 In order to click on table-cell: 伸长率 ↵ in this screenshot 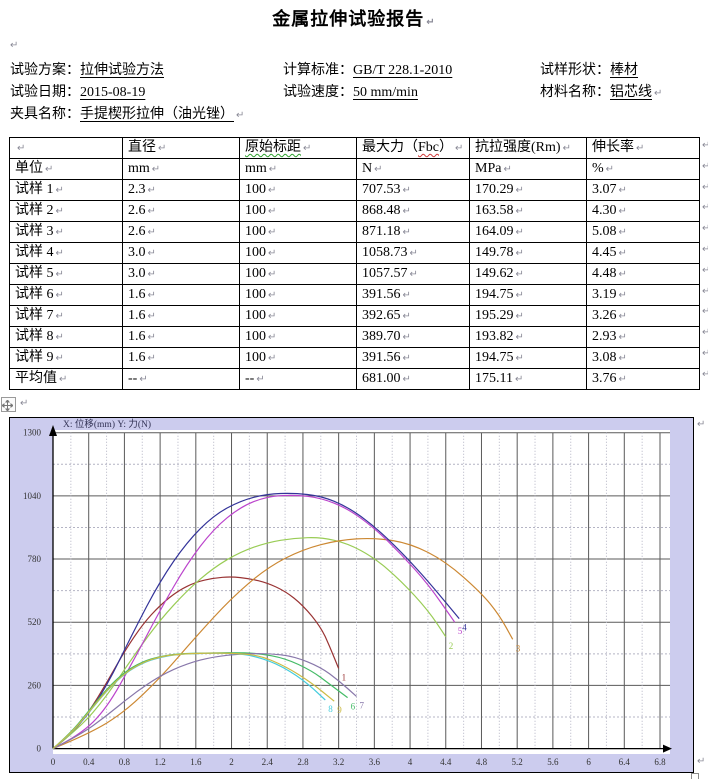, I will do `click(643, 148)`.